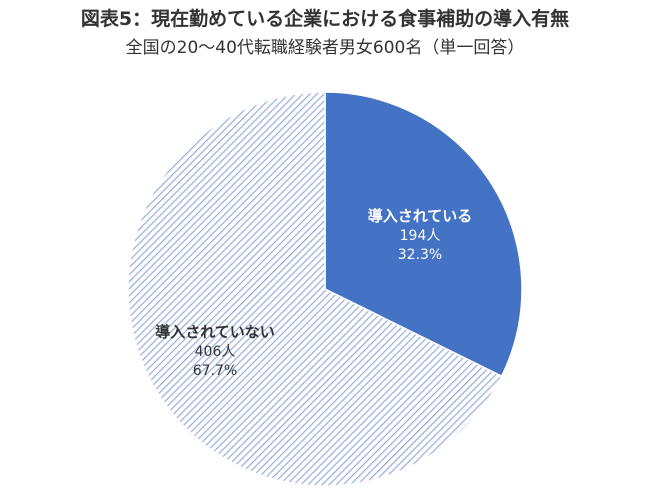  I want to click on slice-label-1: 導入されている, so click(420, 216).